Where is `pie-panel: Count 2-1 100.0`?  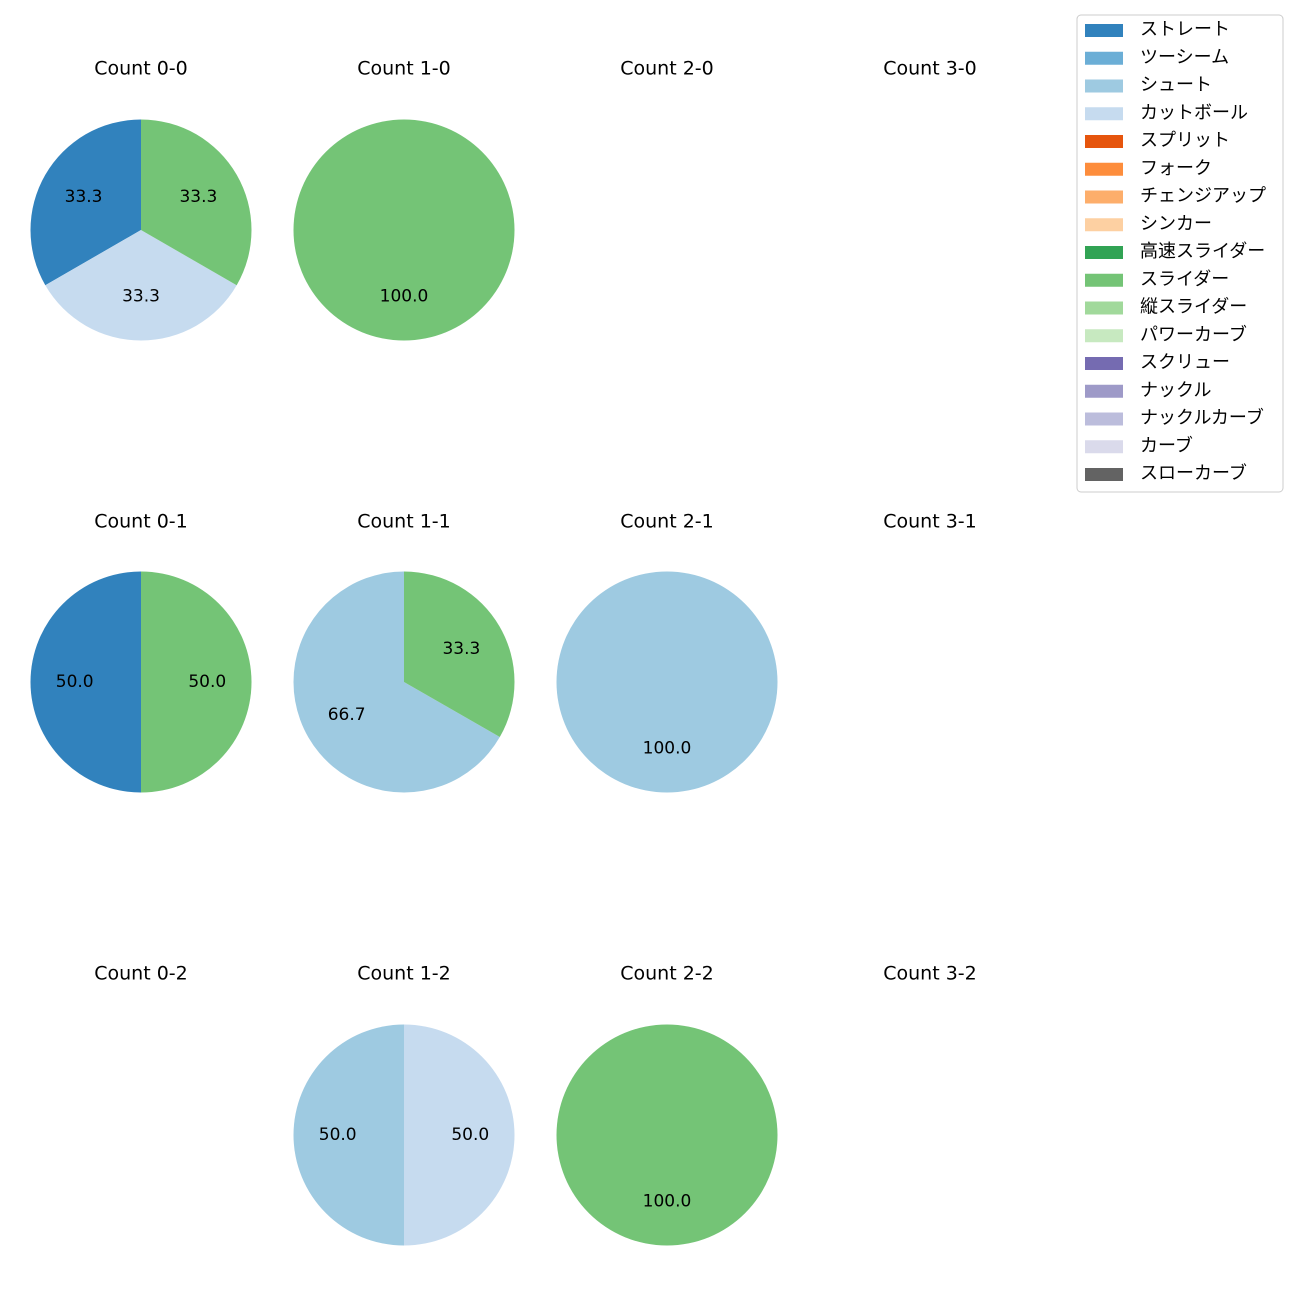
pie-panel: Count 2-1 100.0 is located at coordinates (667, 652).